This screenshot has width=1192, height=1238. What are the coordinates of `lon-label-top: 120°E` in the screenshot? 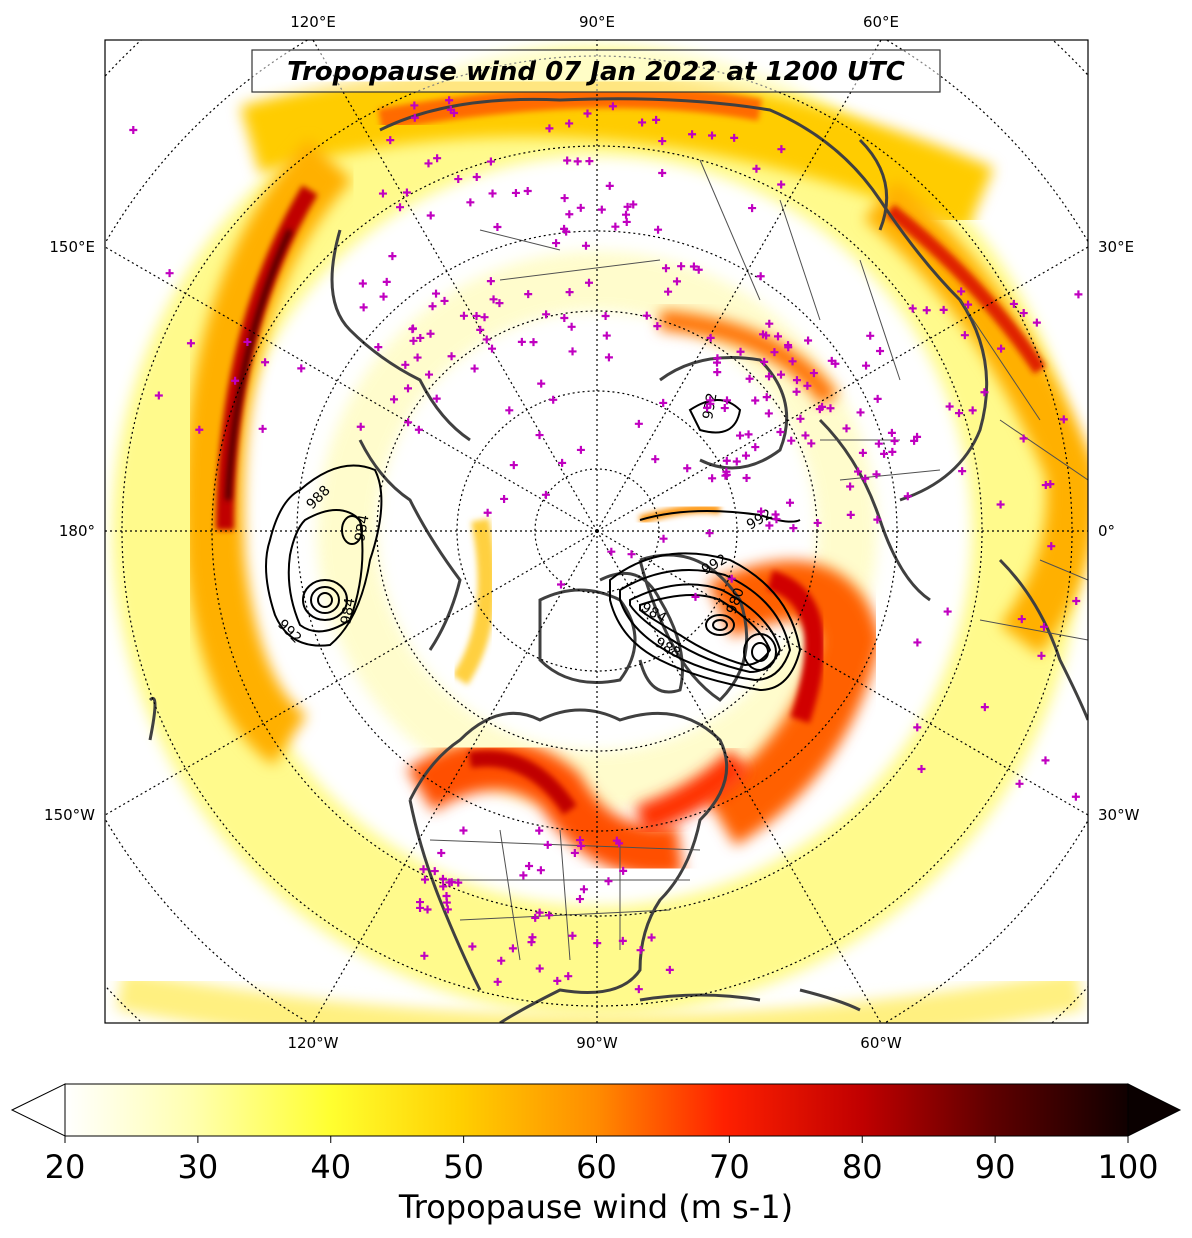 It's located at (313, 22).